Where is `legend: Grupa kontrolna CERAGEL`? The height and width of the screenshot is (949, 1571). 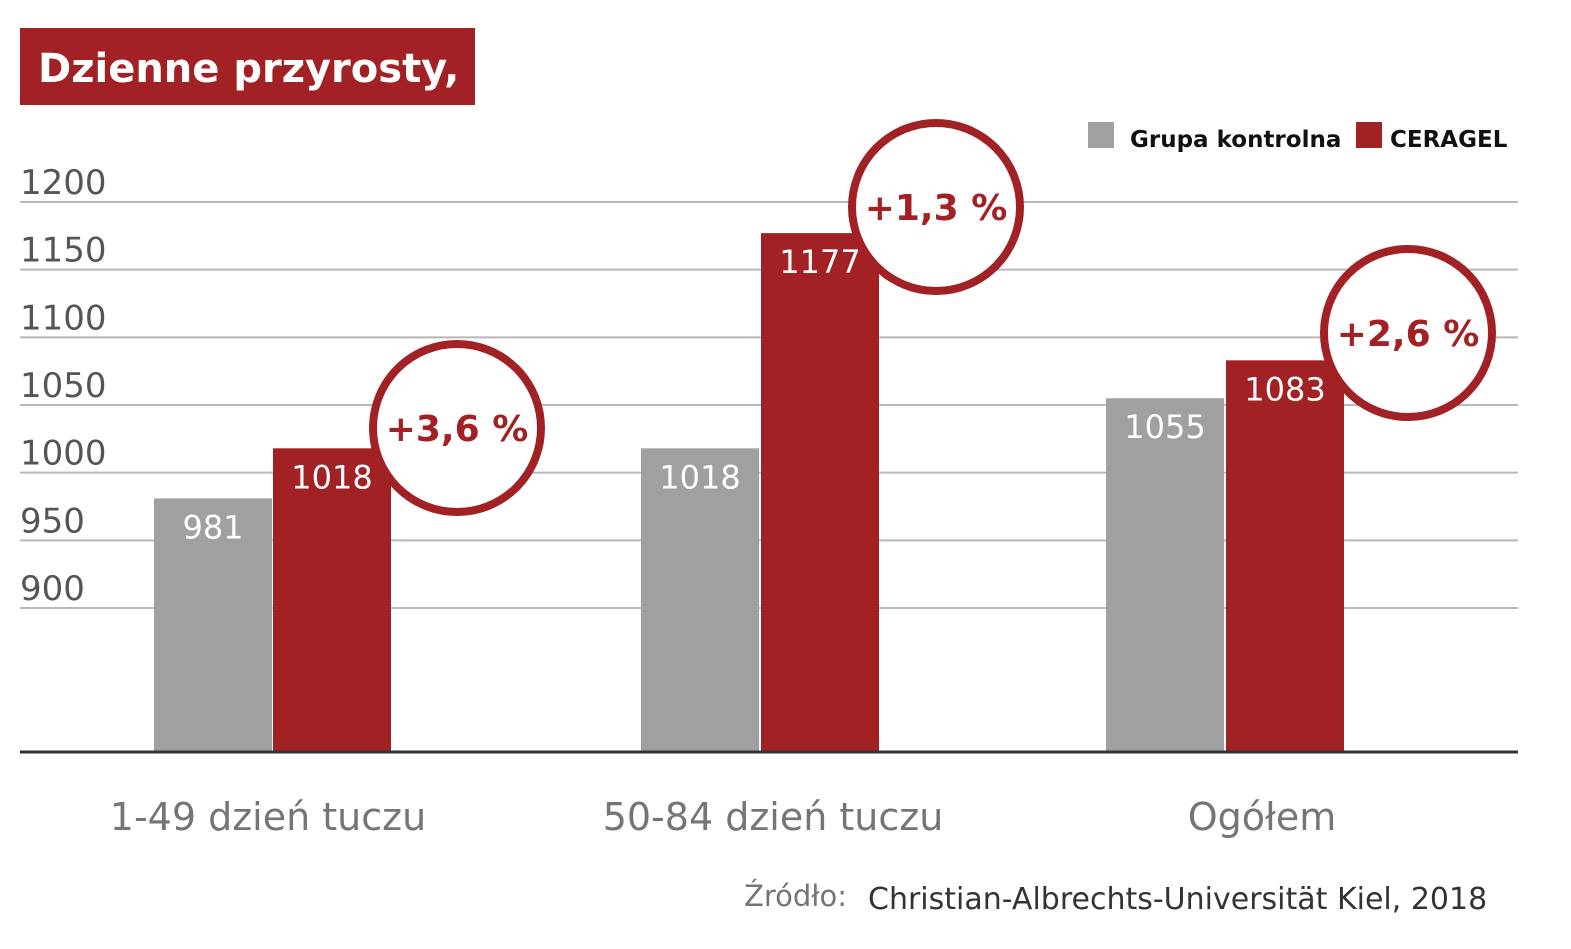 legend: Grupa kontrolna CERAGEL is located at coordinates (1298, 137).